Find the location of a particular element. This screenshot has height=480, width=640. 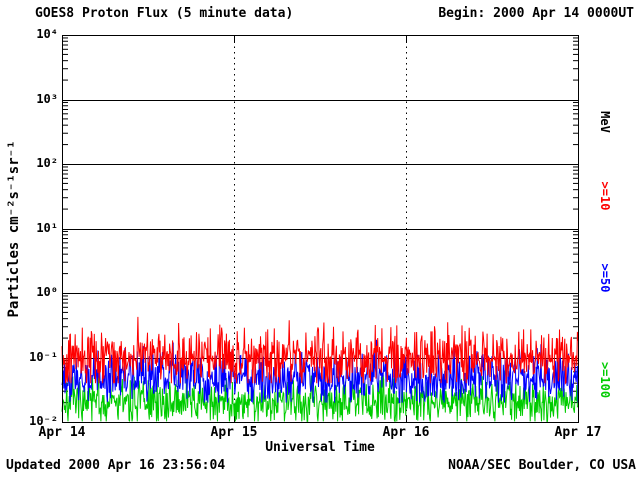

series-label-100: >=100 is located at coordinates (605, 380).